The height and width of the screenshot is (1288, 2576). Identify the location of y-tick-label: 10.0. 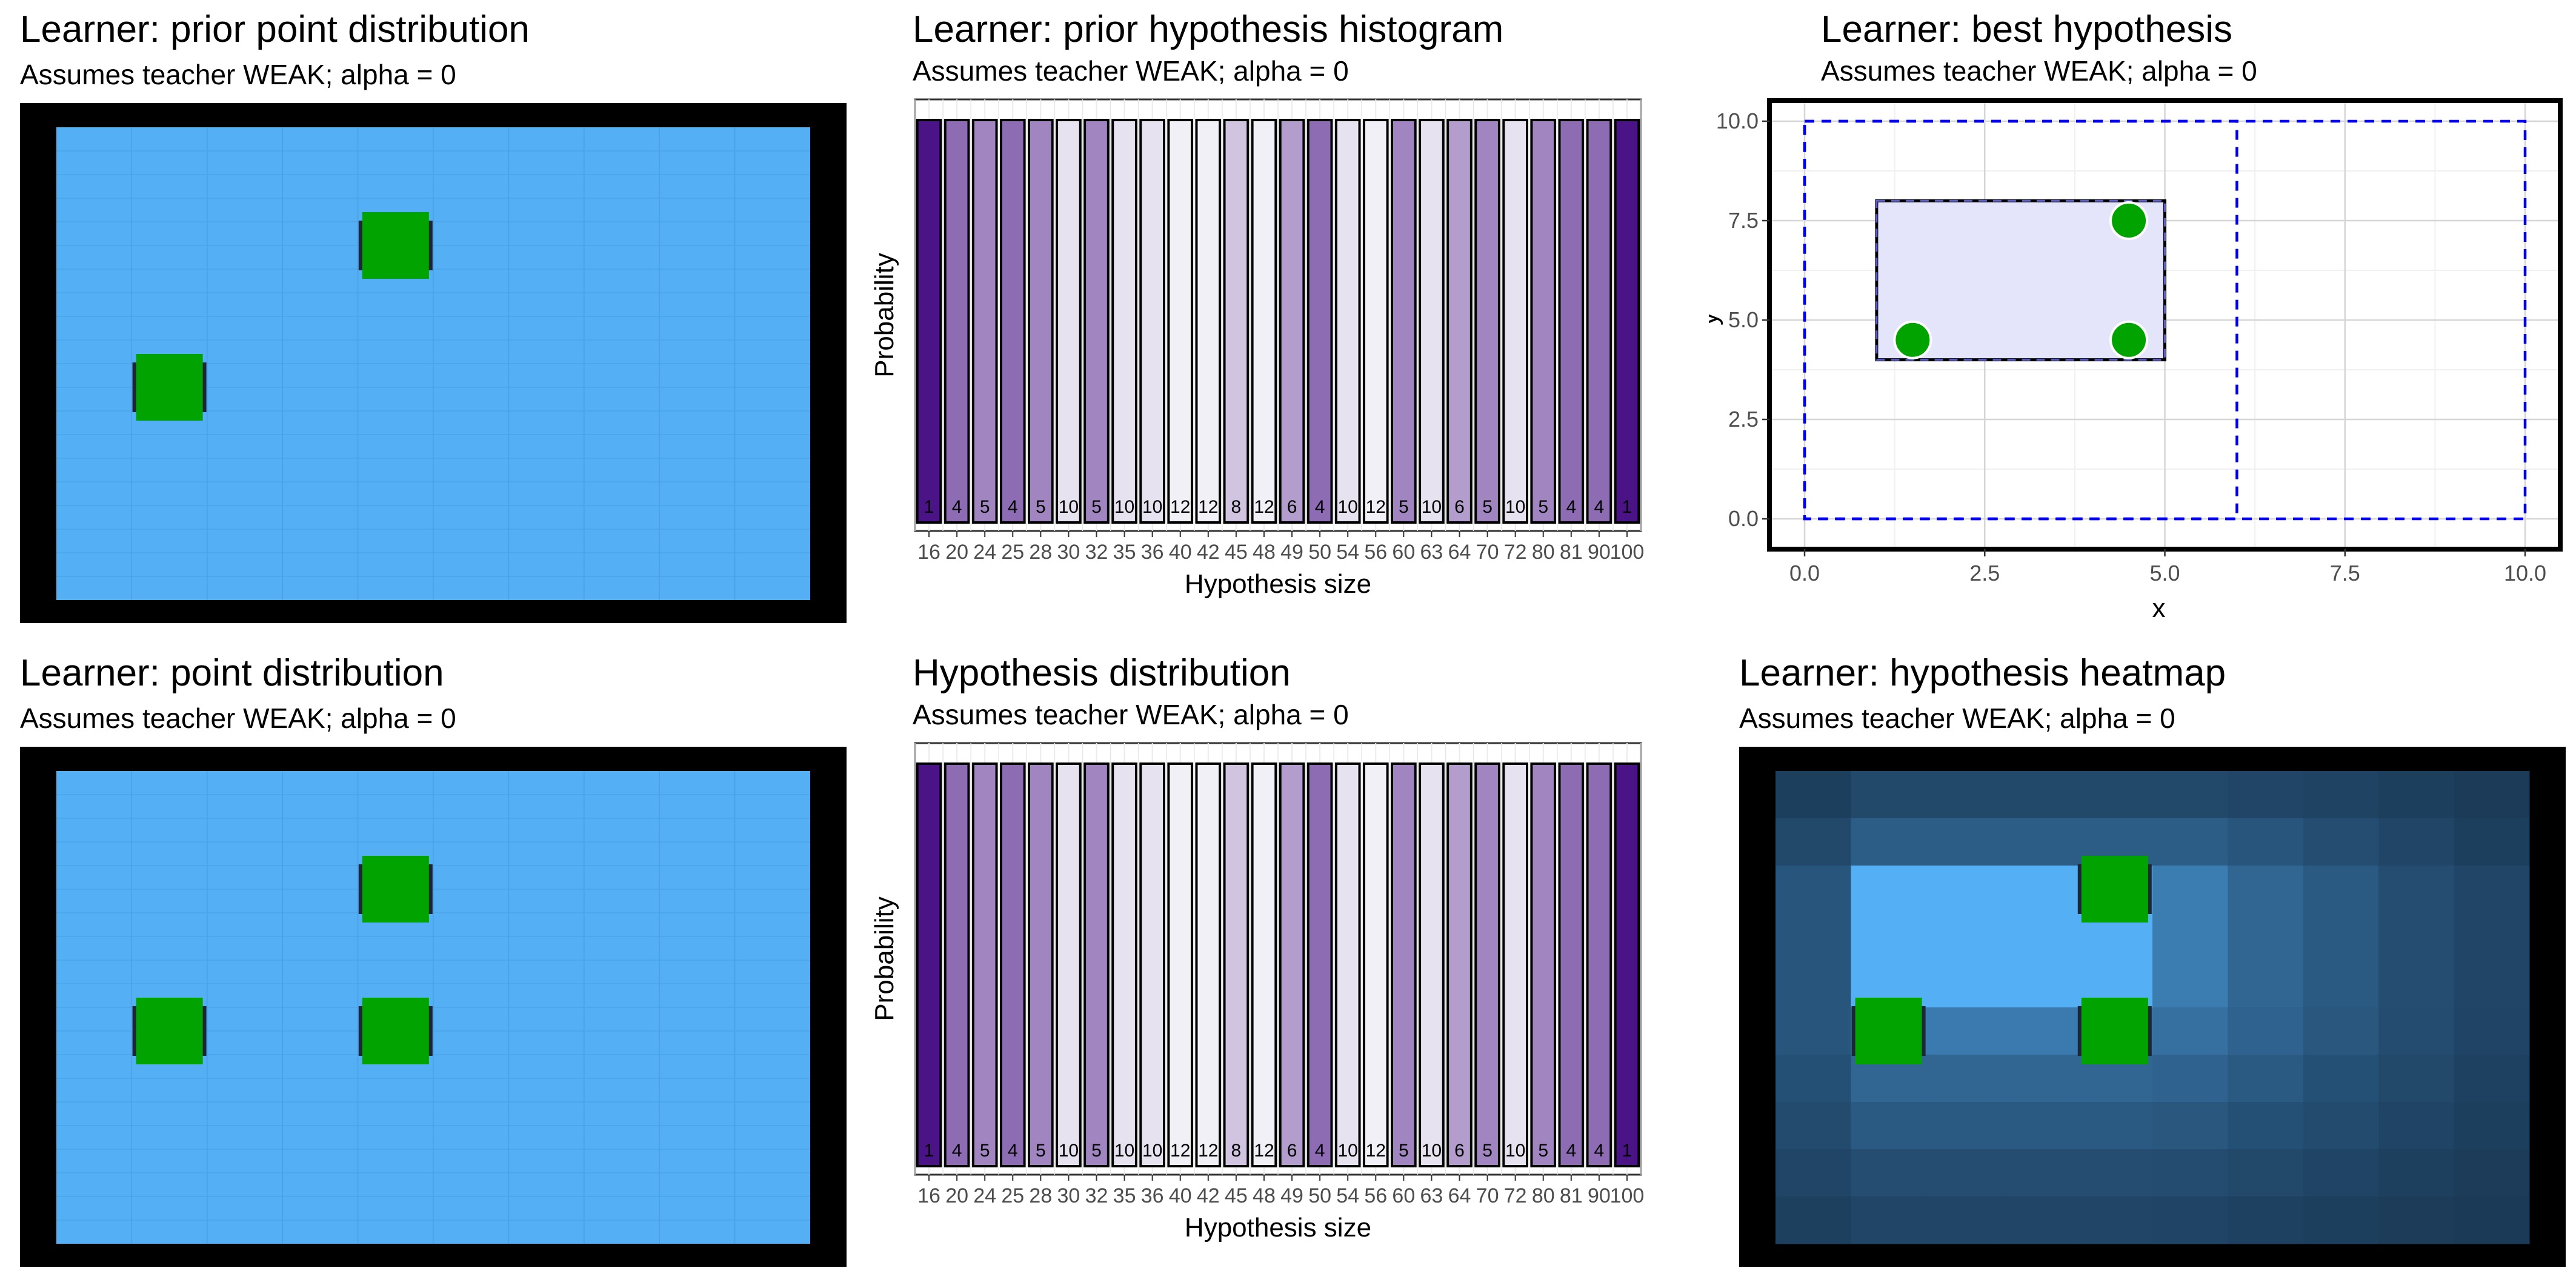
(1737, 121).